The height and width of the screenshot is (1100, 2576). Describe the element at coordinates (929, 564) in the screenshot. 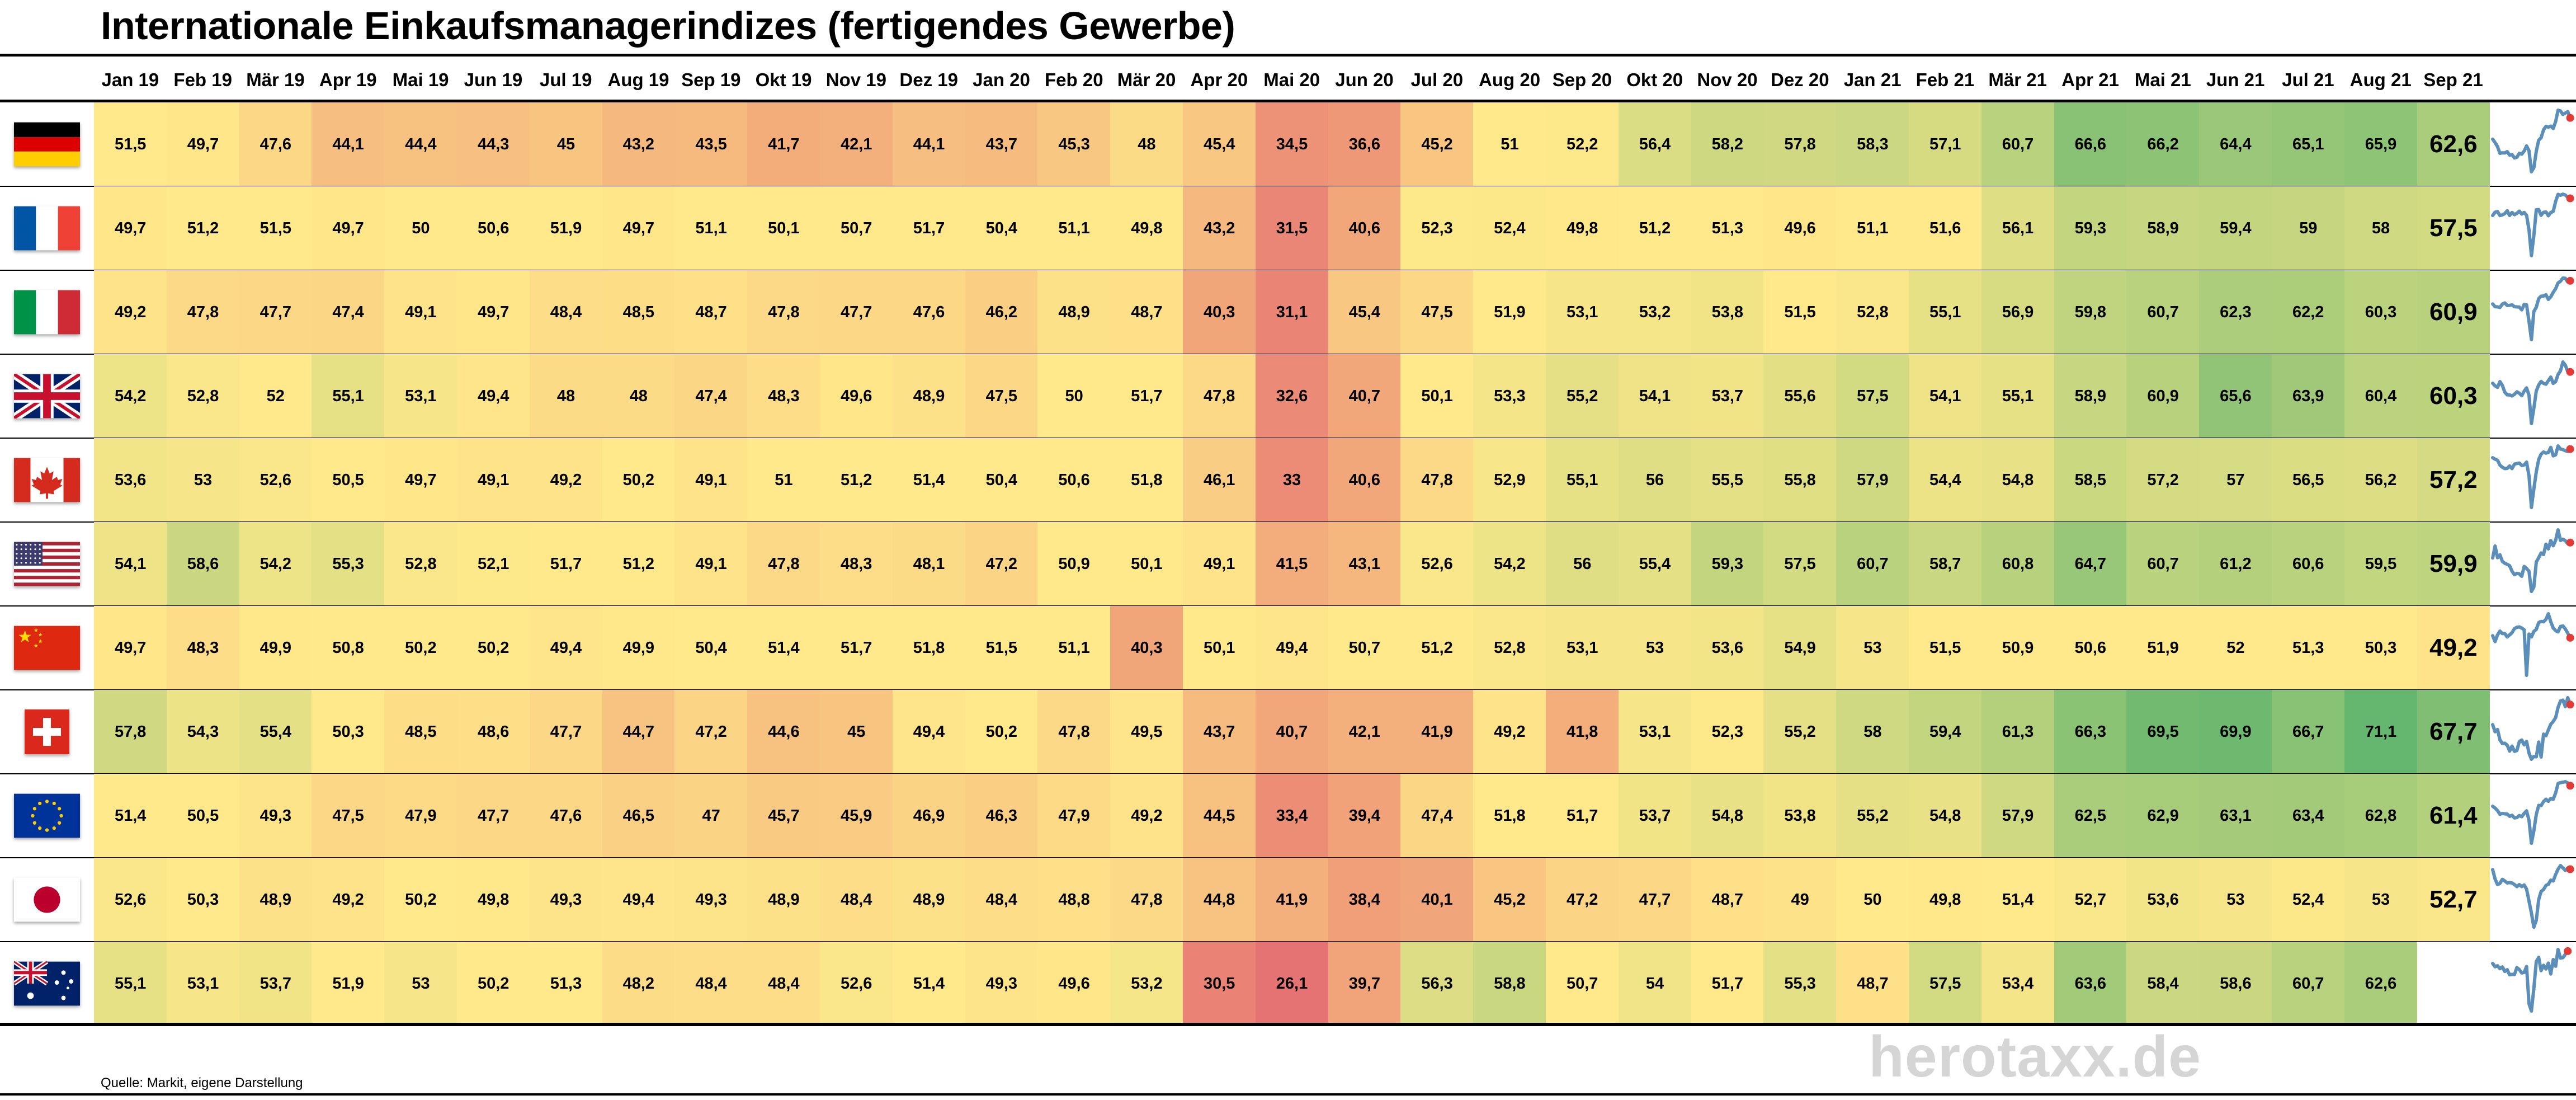

I see `value-cell: 48,1` at that location.